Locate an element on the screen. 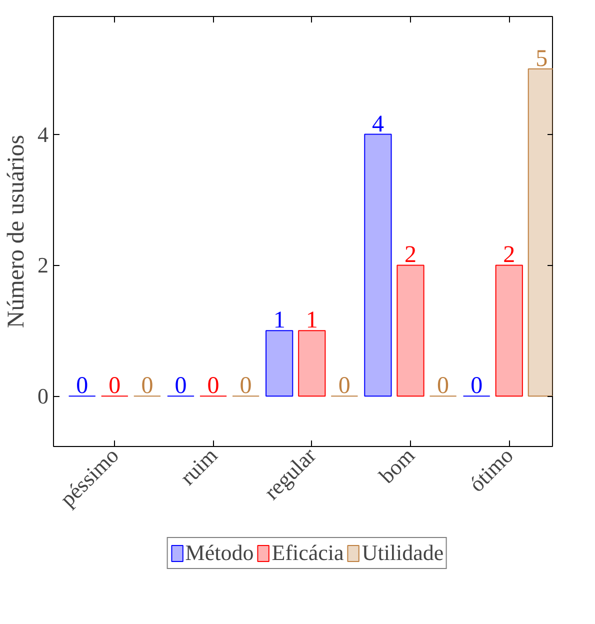  x-tick-label: bom is located at coordinates (397, 465).